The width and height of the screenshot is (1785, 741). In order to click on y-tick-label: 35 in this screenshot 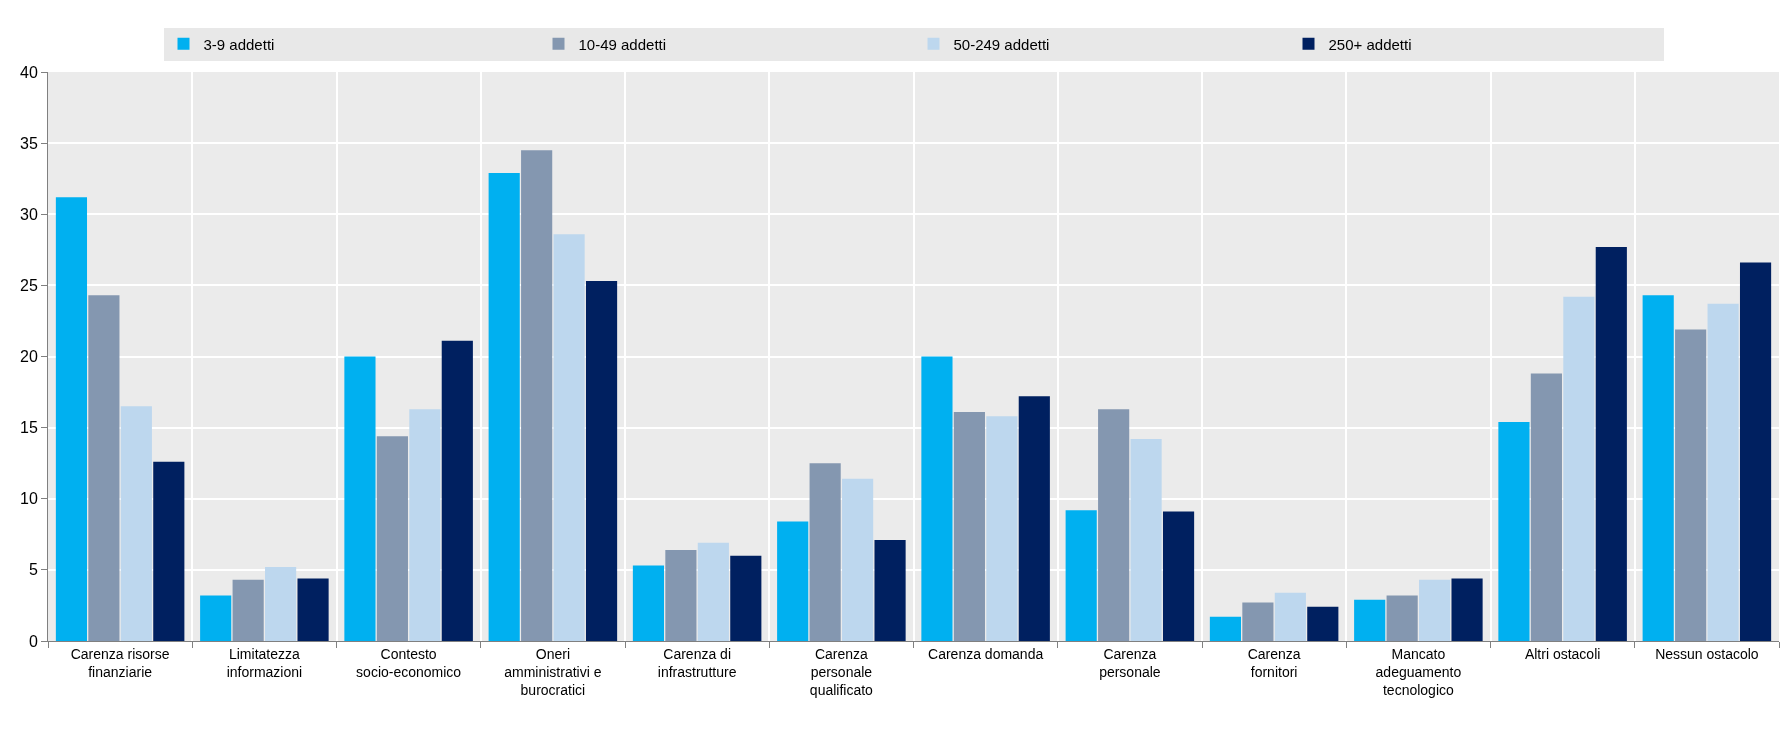, I will do `click(29, 143)`.